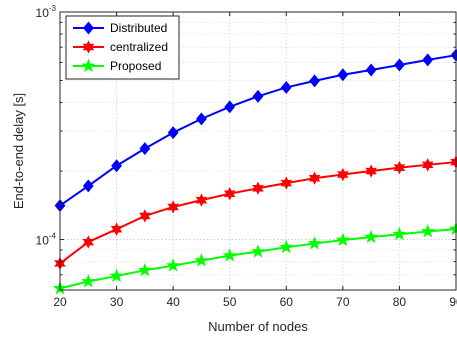 Image resolution: width=457 pixels, height=337 pixels. What do you see at coordinates (173, 302) in the screenshot?
I see `x-tick-label: 40` at bounding box center [173, 302].